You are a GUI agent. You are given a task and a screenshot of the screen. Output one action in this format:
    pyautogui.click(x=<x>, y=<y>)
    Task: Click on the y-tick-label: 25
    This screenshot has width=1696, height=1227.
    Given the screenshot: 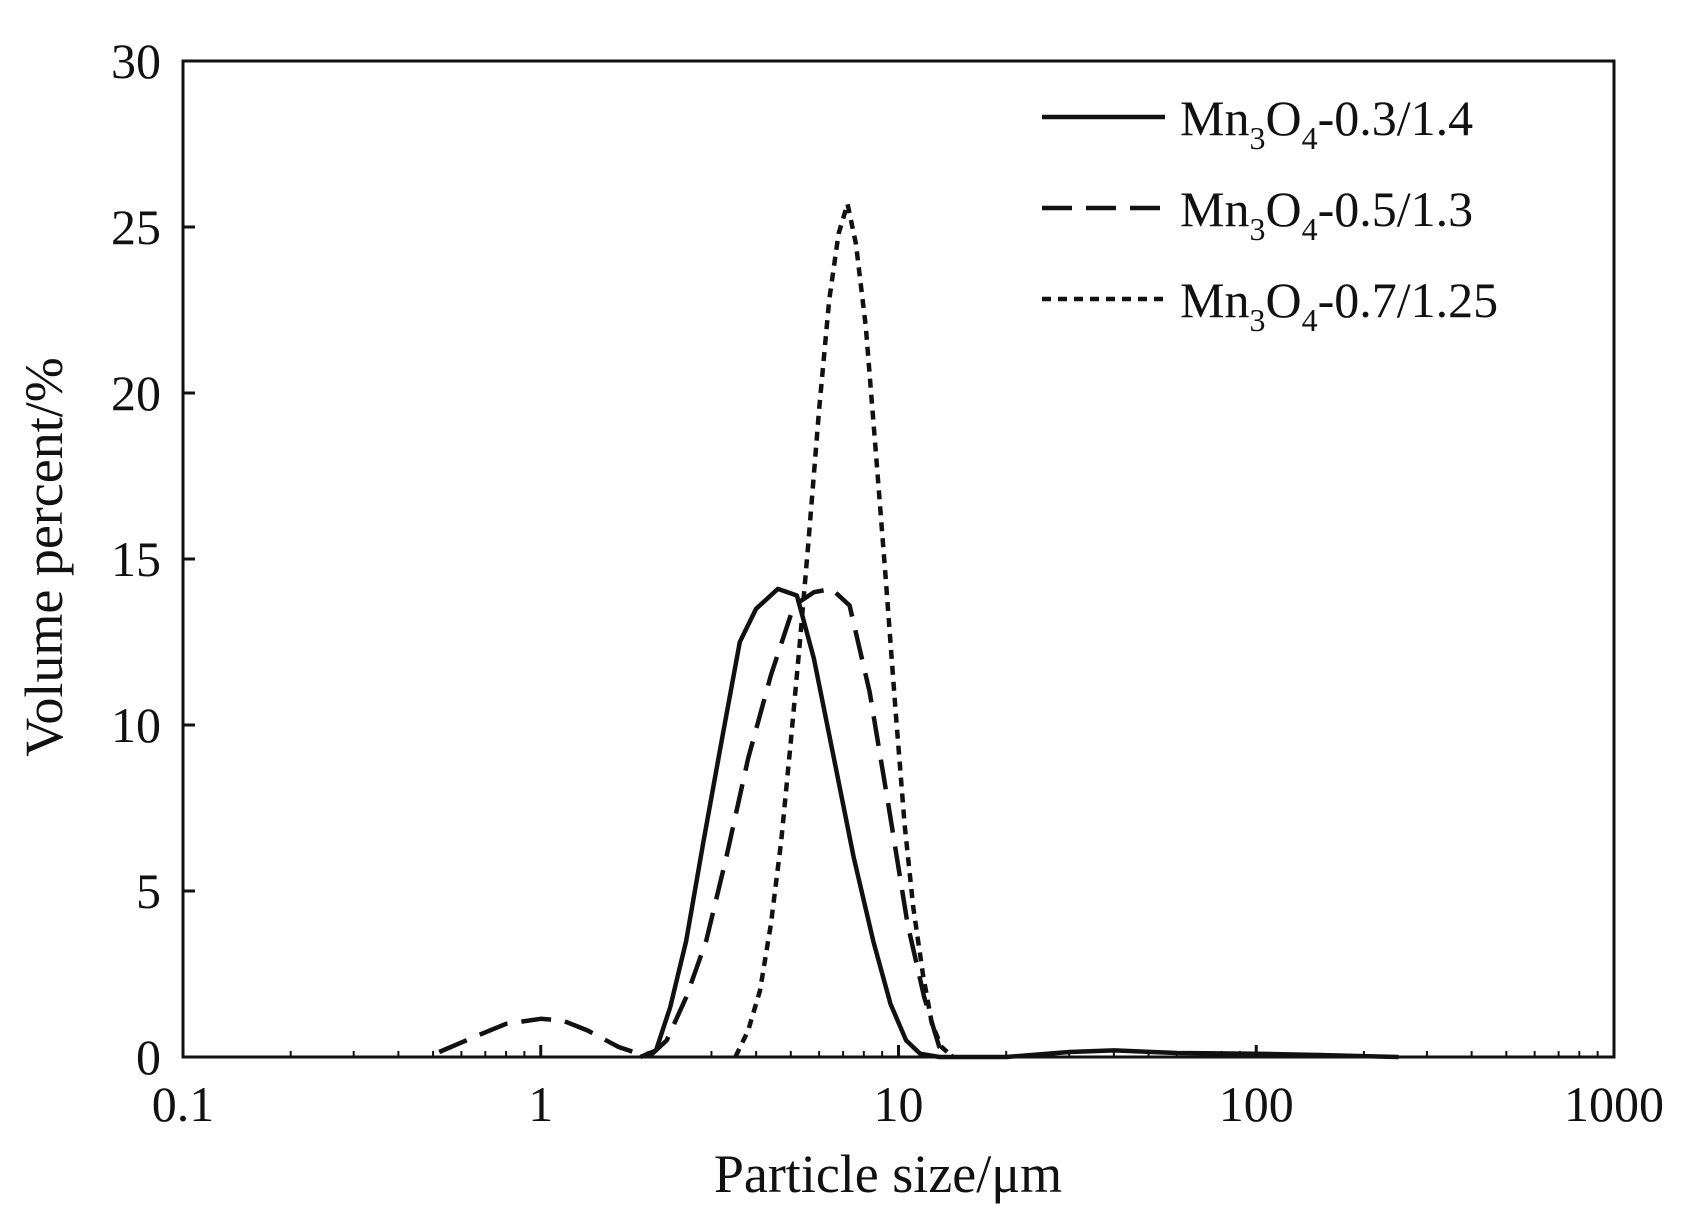 What is the action you would take?
    pyautogui.click(x=136, y=227)
    